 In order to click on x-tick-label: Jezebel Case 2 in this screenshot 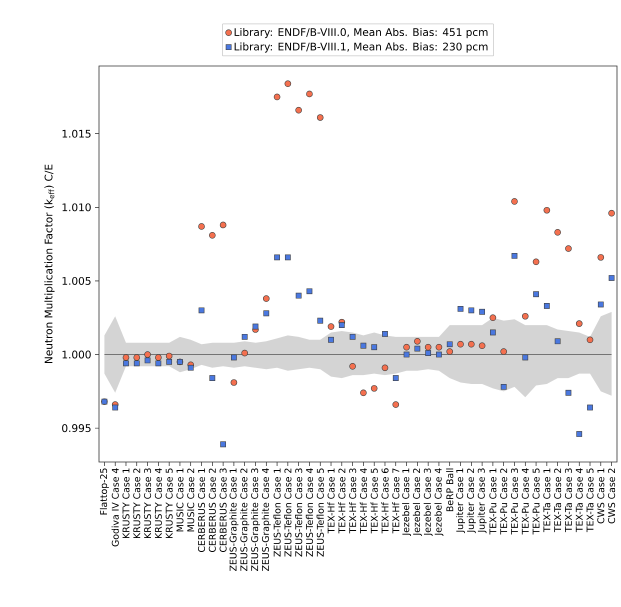, I will do `click(417, 502)`.